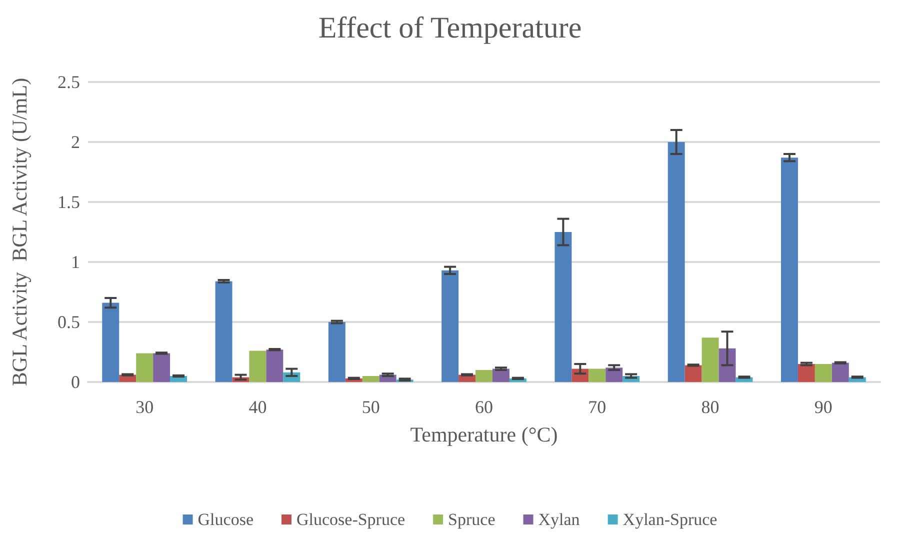 The height and width of the screenshot is (535, 900). I want to click on x-tick-label: 70, so click(597, 407).